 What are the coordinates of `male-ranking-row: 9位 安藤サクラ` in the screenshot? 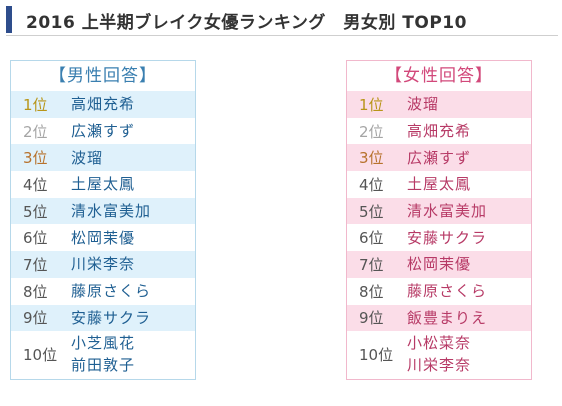 It's located at (103, 318).